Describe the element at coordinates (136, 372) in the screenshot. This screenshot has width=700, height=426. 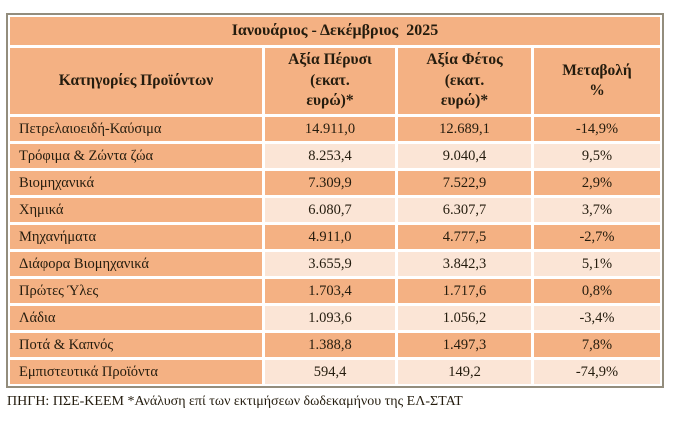
I see `row-category: Εμπιστευτικά Προϊόντα` at that location.